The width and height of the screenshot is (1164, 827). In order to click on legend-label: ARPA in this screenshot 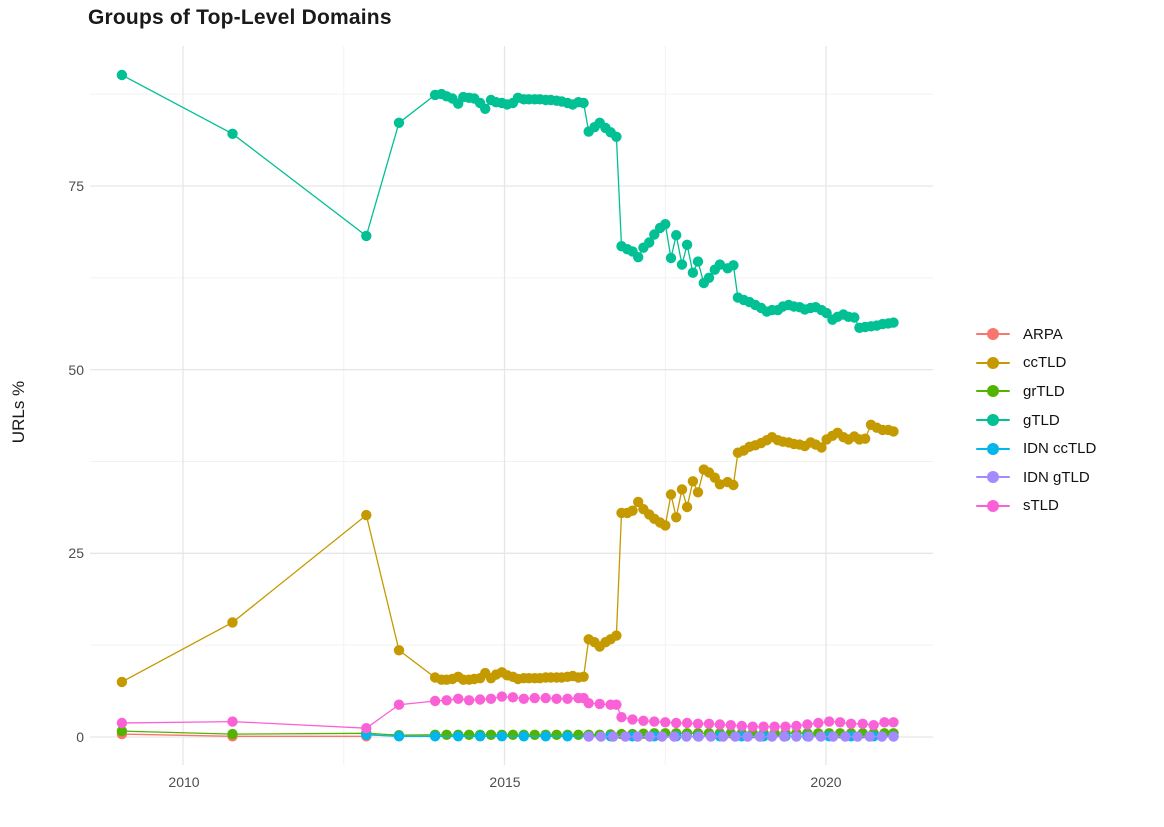, I will do `click(1043, 334)`.